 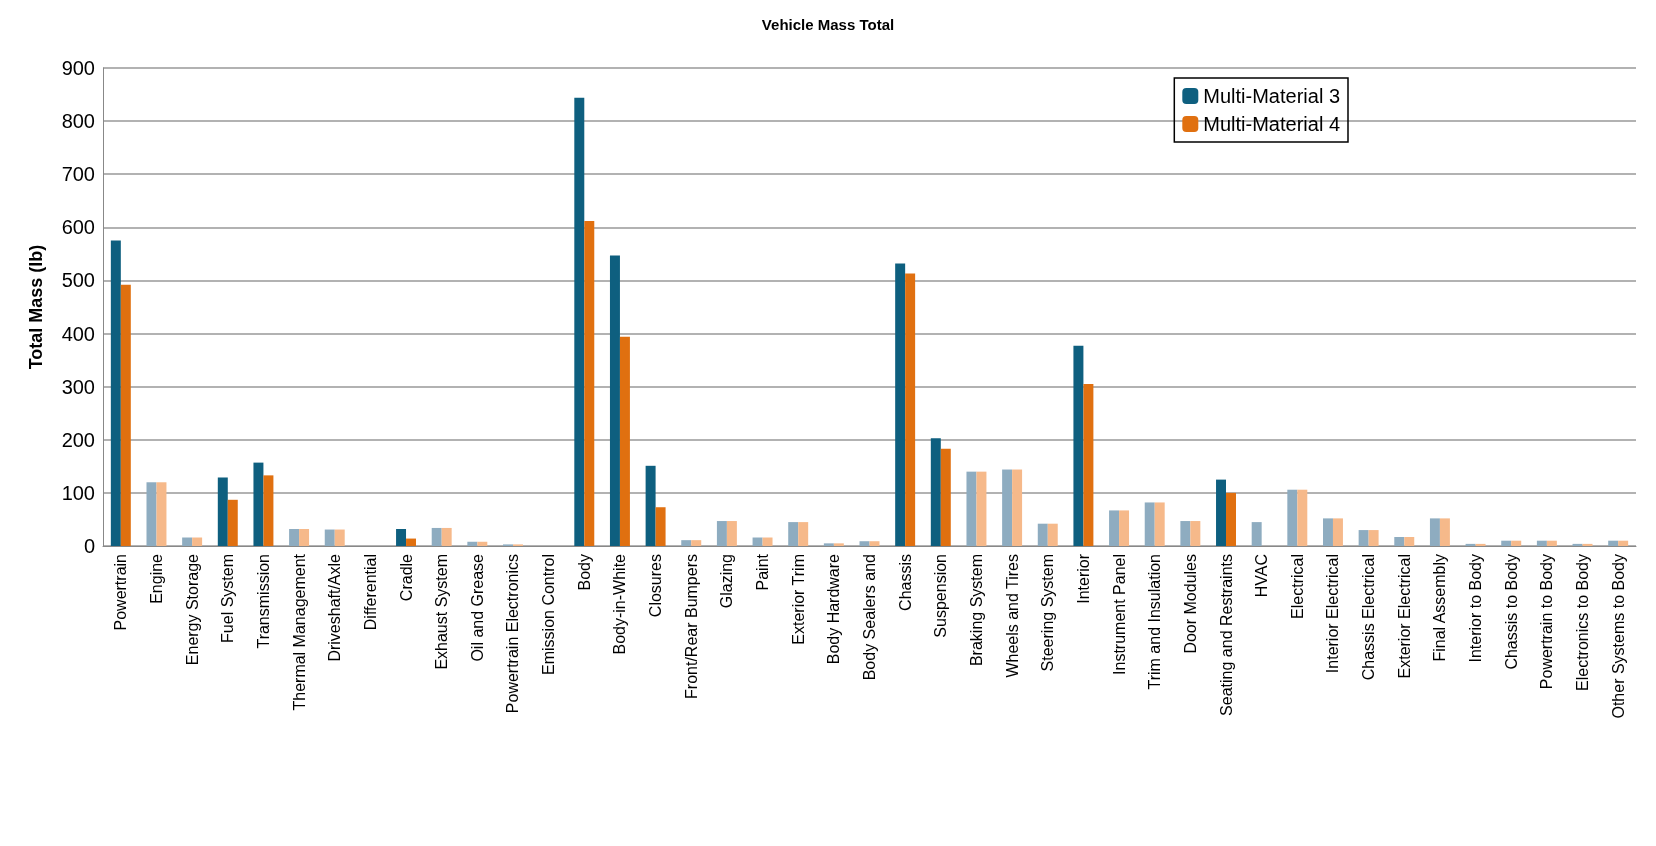 What do you see at coordinates (78, 439) in the screenshot?
I see `y-tick-label: 200` at bounding box center [78, 439].